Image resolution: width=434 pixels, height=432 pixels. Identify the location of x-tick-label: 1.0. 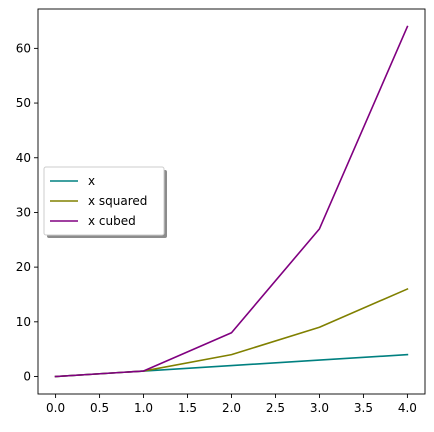
(143, 408).